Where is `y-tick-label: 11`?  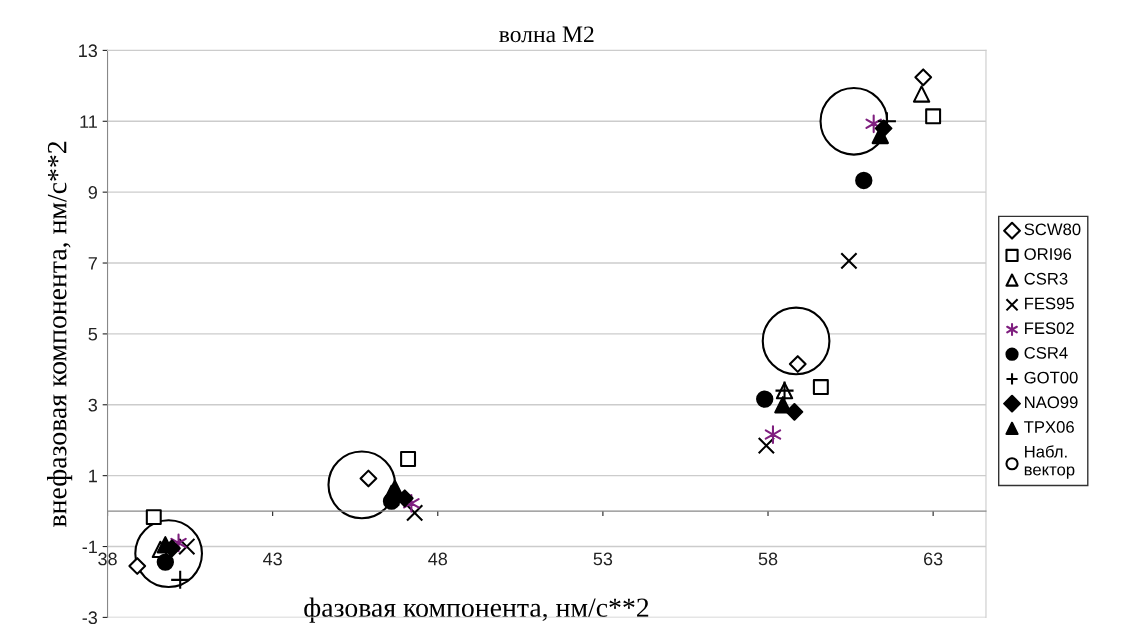
y-tick-label: 11 is located at coordinates (88, 121).